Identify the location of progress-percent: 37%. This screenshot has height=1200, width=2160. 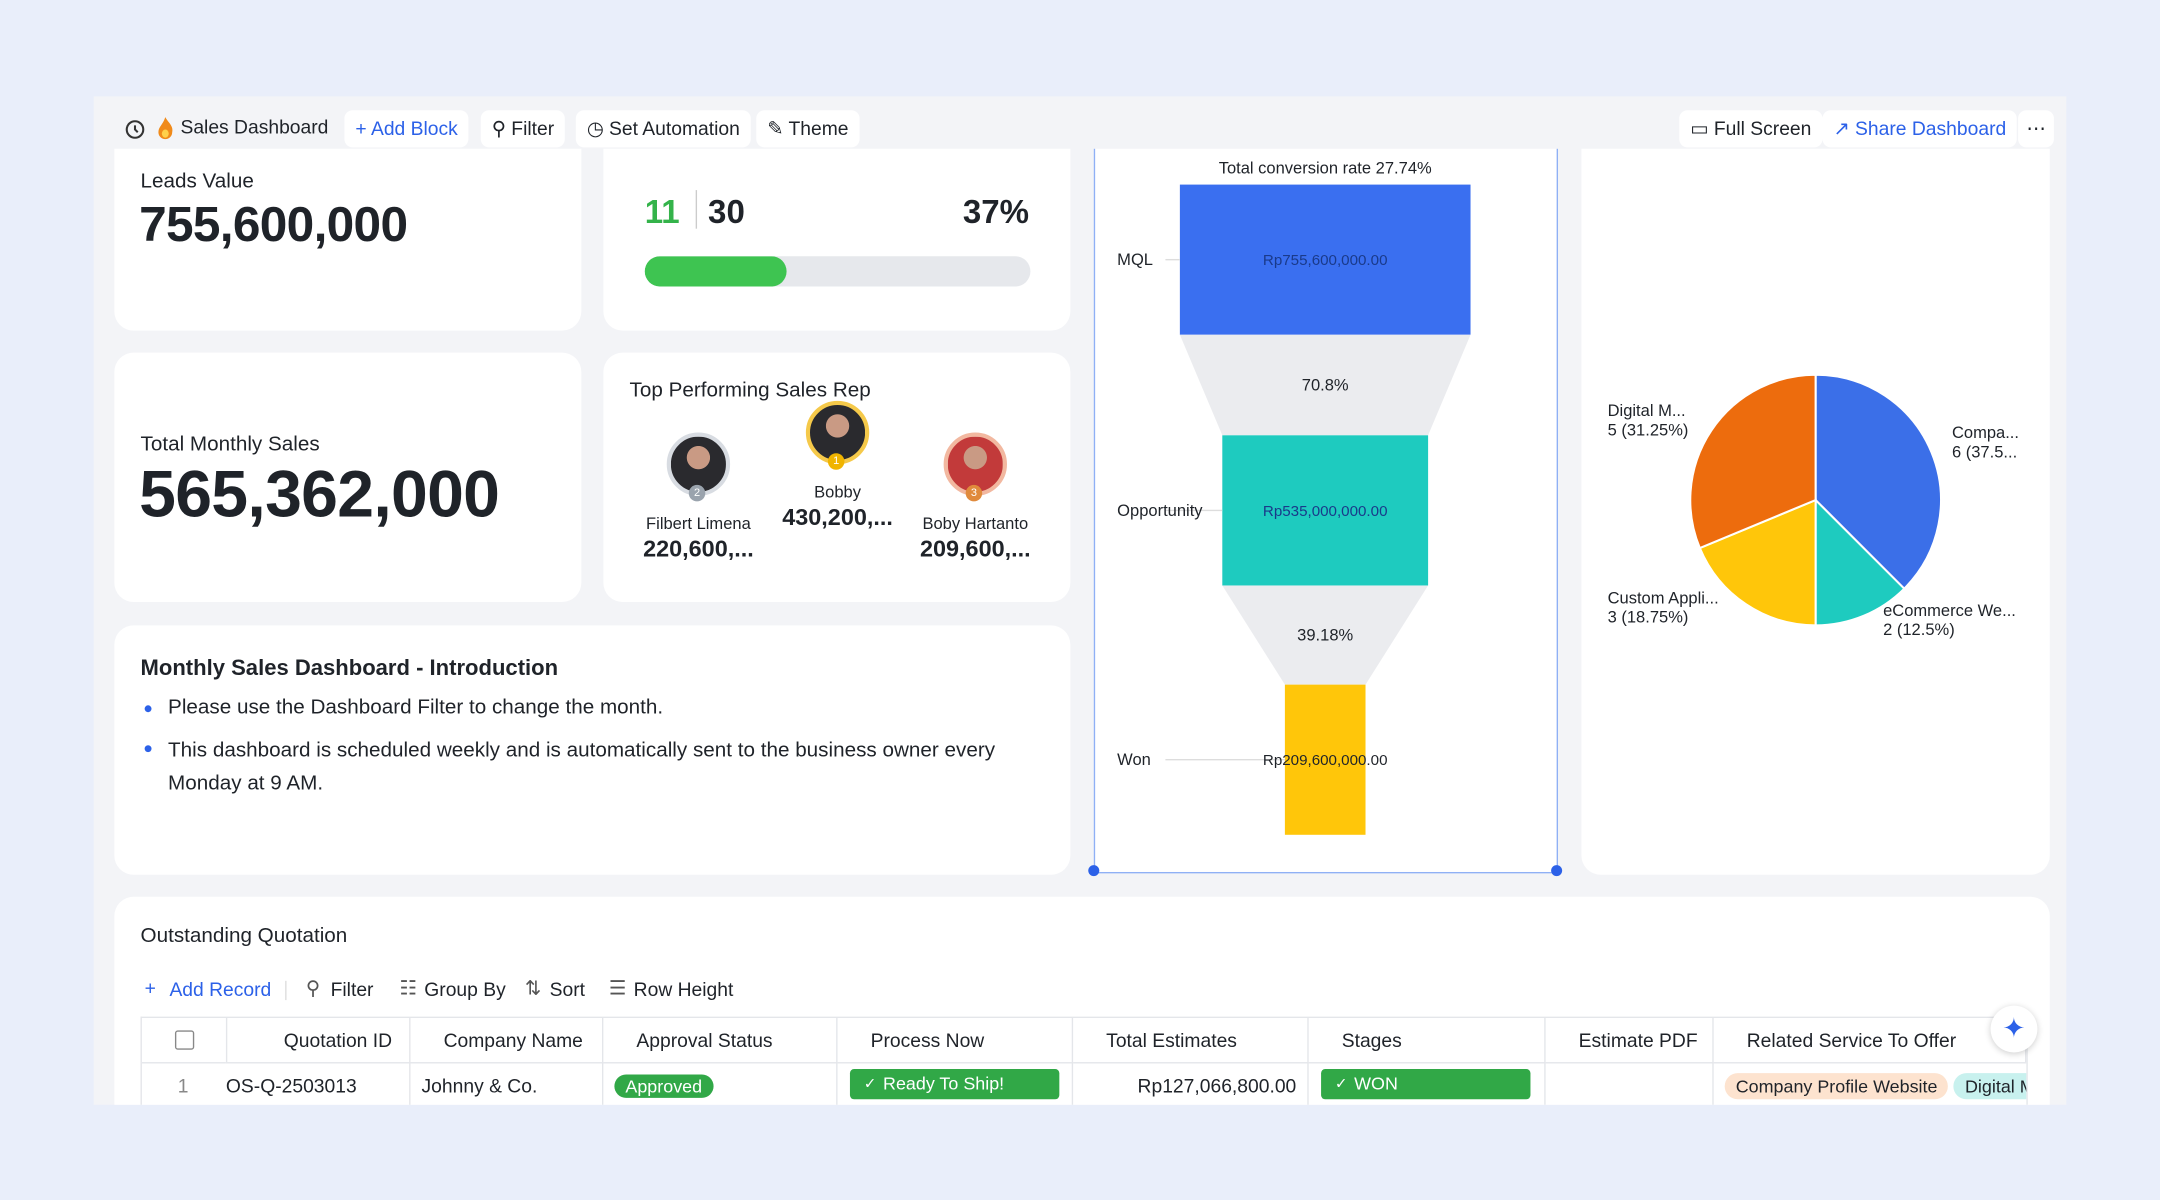
(996, 213).